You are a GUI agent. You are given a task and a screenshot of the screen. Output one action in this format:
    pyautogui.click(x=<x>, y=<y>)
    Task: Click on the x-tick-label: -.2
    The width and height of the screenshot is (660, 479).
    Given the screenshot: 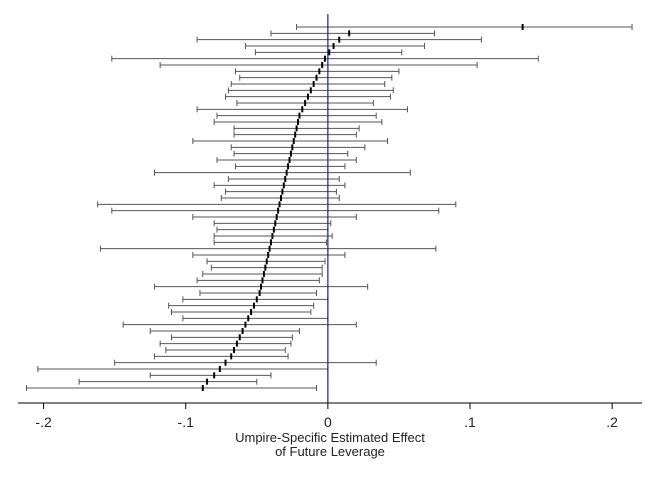 What is the action you would take?
    pyautogui.click(x=43, y=422)
    